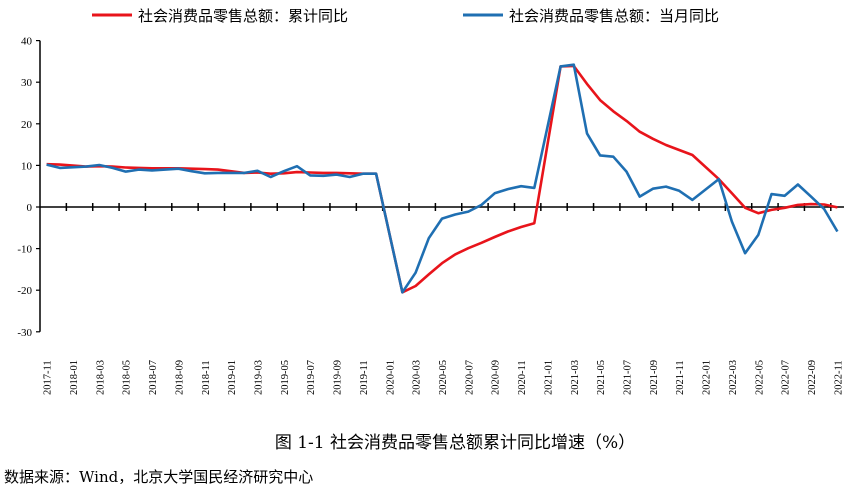  What do you see at coordinates (24, 250) in the screenshot?
I see `y-tick-label: -10` at bounding box center [24, 250].